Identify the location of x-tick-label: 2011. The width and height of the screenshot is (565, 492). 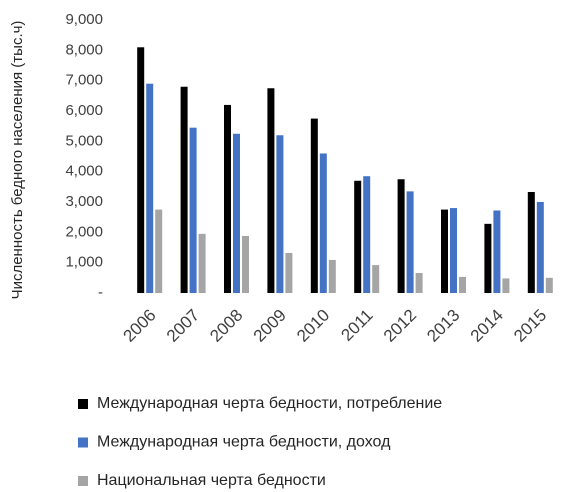
(356, 325).